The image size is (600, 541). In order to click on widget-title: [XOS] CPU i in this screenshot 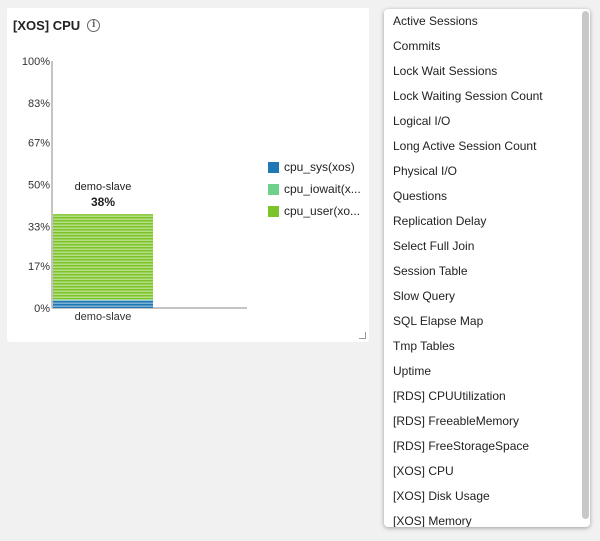, I will do `click(57, 25)`.